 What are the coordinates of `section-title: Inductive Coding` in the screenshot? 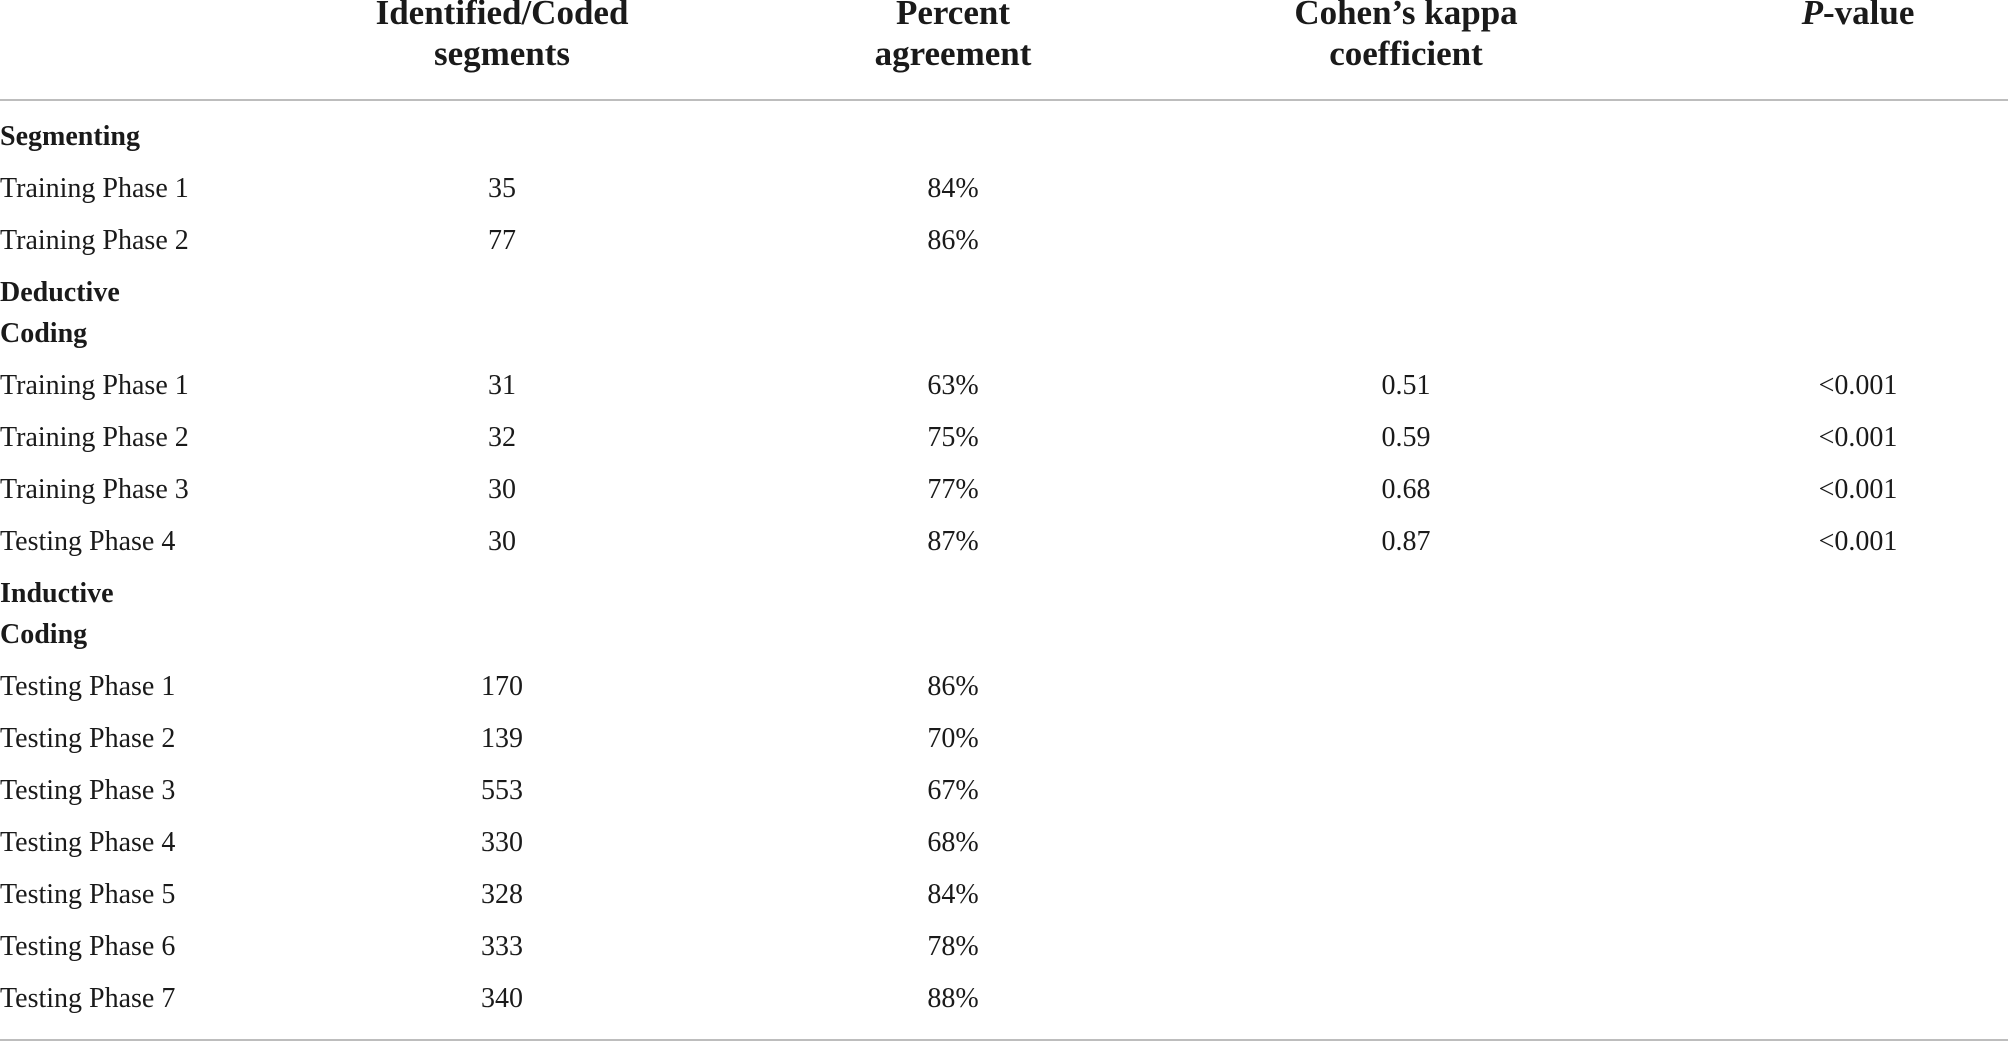 It's located at (57, 614).